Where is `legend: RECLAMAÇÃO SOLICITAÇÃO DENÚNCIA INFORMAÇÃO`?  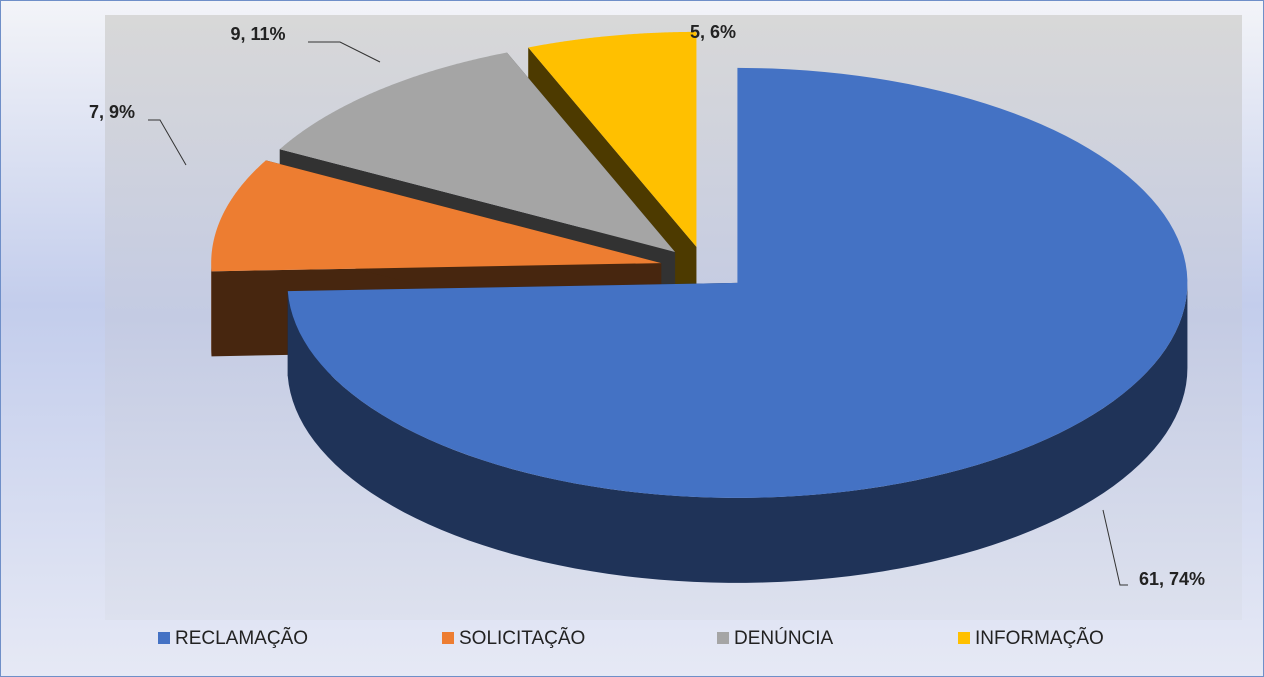
legend: RECLAMAÇÃO SOLICITAÇÃO DENÚNCIA INFORMAÇÃO is located at coordinates (631, 638).